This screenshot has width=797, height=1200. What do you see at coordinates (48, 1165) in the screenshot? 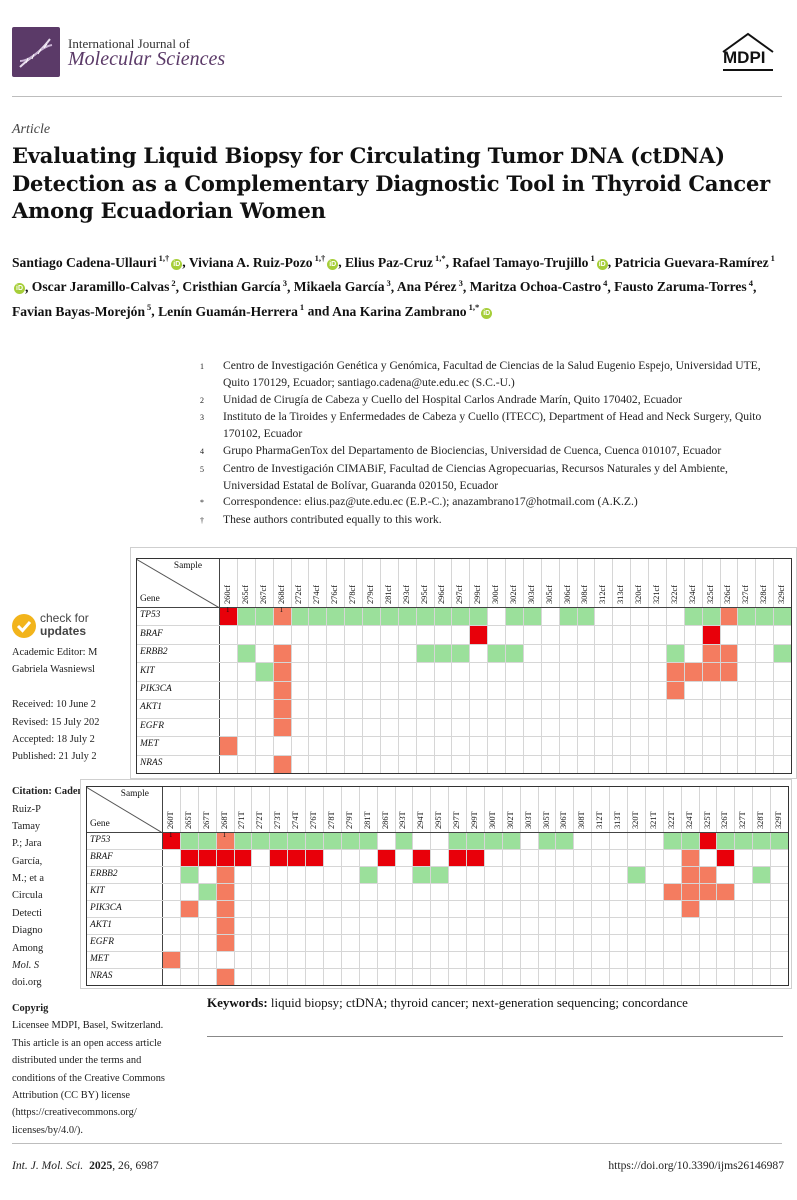
I see `footer-journal: Int. J. Mol. Sci.` at bounding box center [48, 1165].